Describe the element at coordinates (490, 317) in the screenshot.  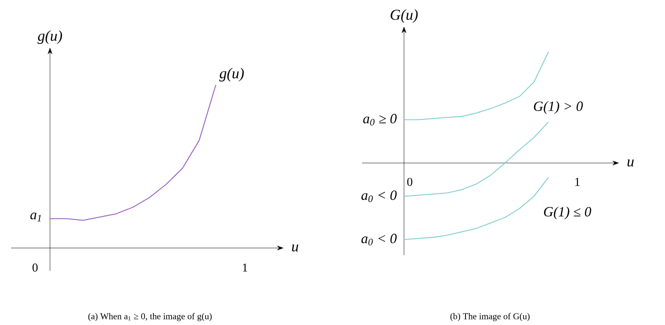
I see `text: (b) The image of G(u)` at that location.